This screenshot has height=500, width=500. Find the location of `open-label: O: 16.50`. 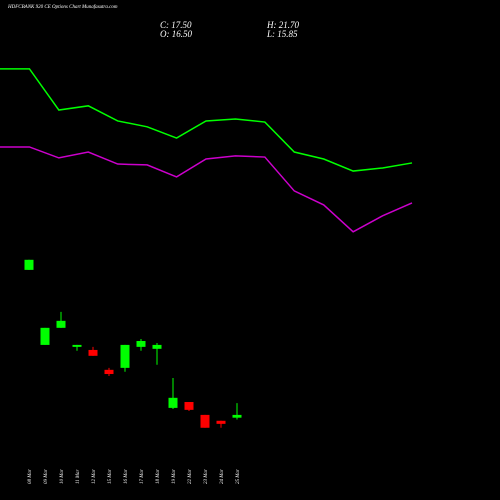

open-label: O: 16.50 is located at coordinates (176, 34).